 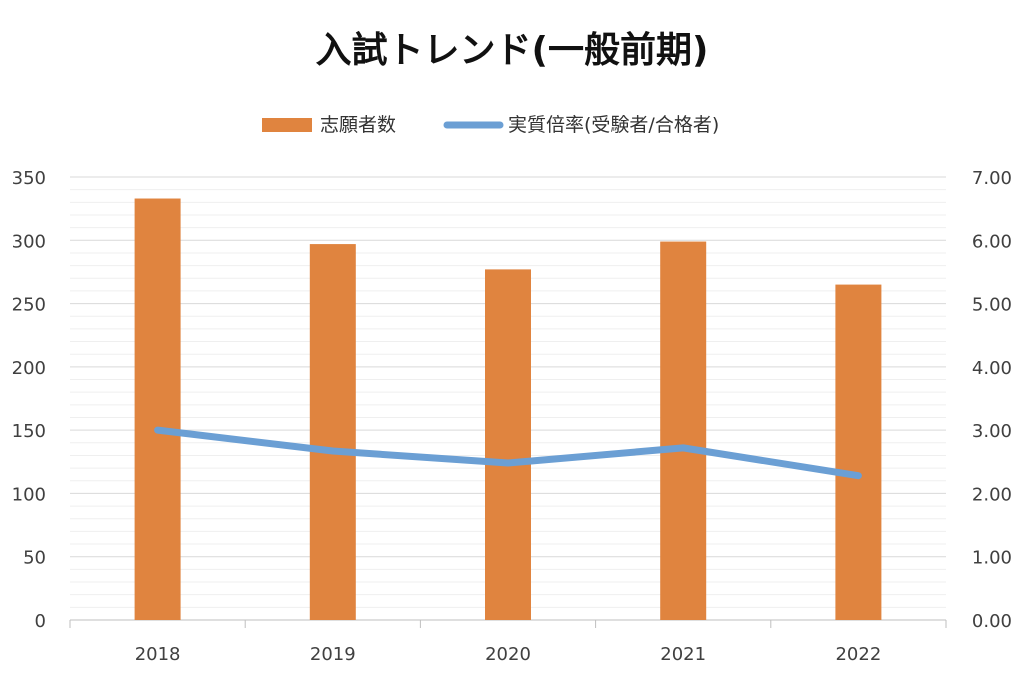 I want to click on legend-label-line: 実質倍率(受験者/合格者), so click(x=613, y=125).